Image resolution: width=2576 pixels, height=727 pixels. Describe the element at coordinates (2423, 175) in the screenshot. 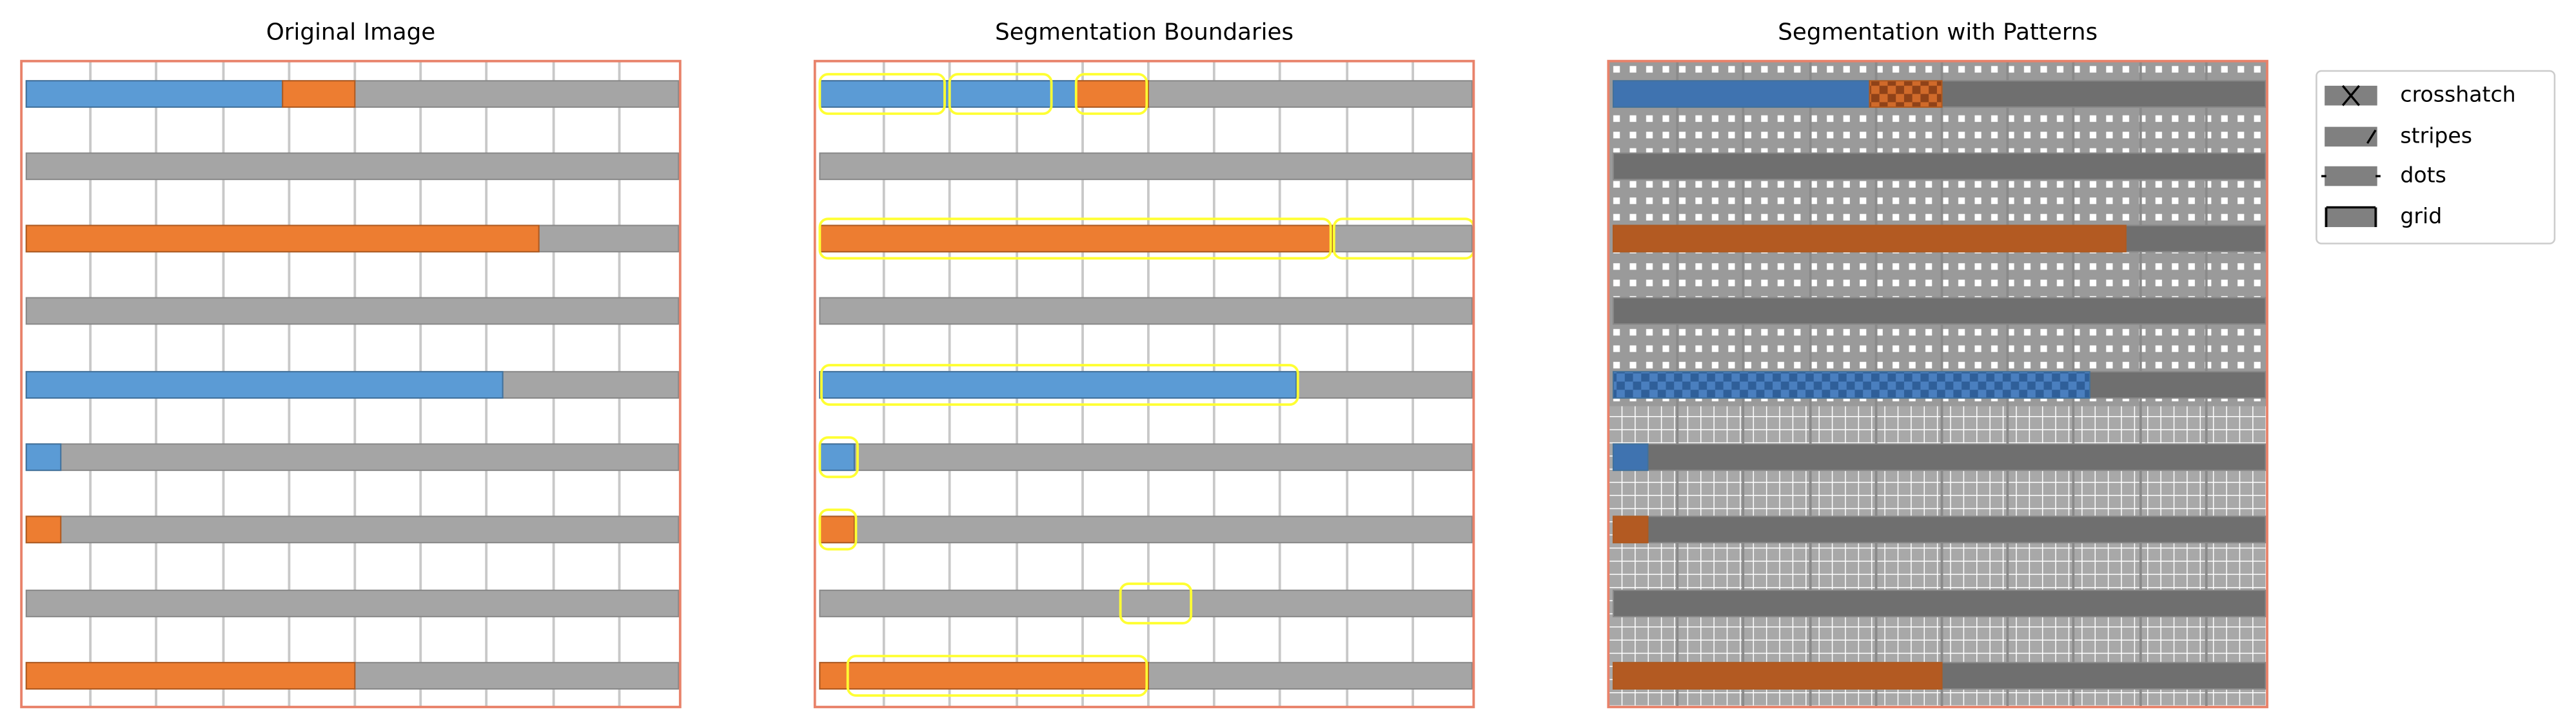

I see `legend-label: dots` at that location.